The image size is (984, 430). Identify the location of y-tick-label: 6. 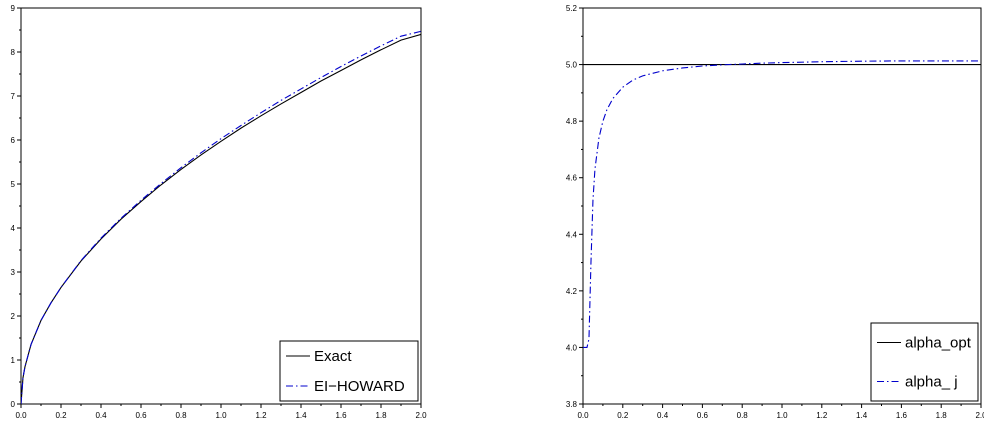
(13, 140).